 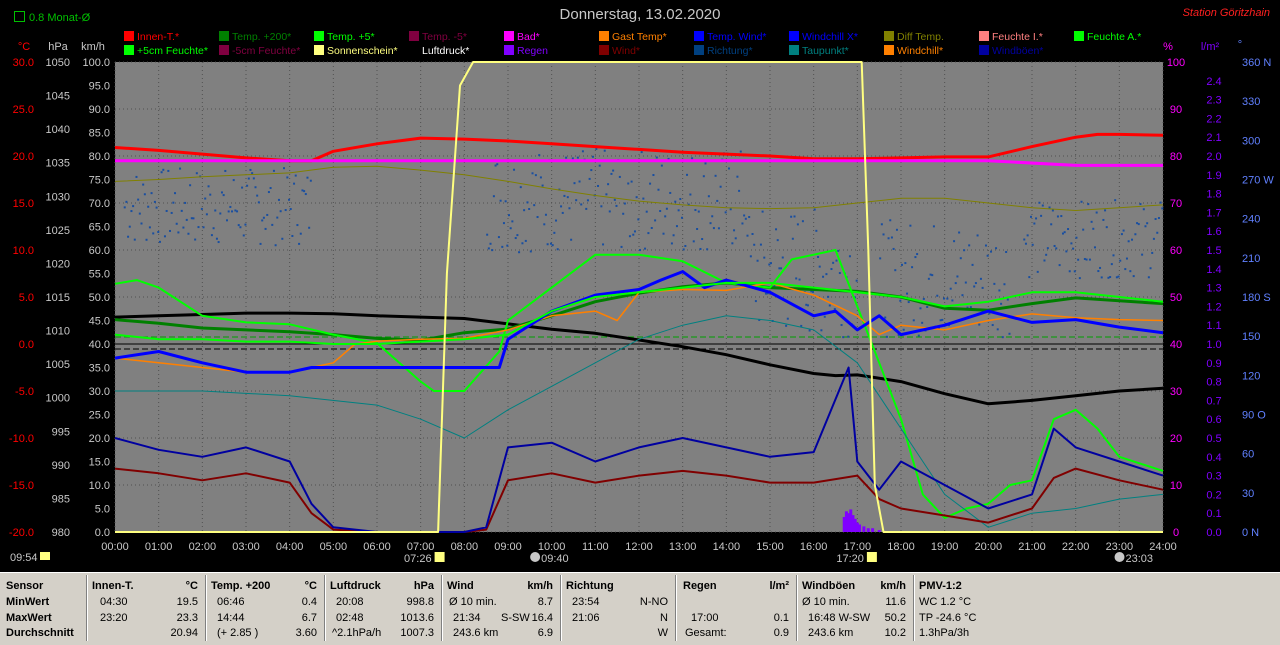 What do you see at coordinates (61, 466) in the screenshot?
I see `axis-tick-pressure: 990` at bounding box center [61, 466].